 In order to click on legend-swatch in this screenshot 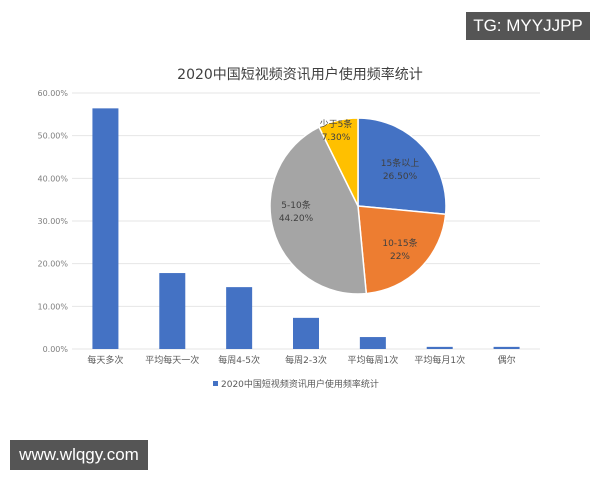, I will do `click(215, 383)`.